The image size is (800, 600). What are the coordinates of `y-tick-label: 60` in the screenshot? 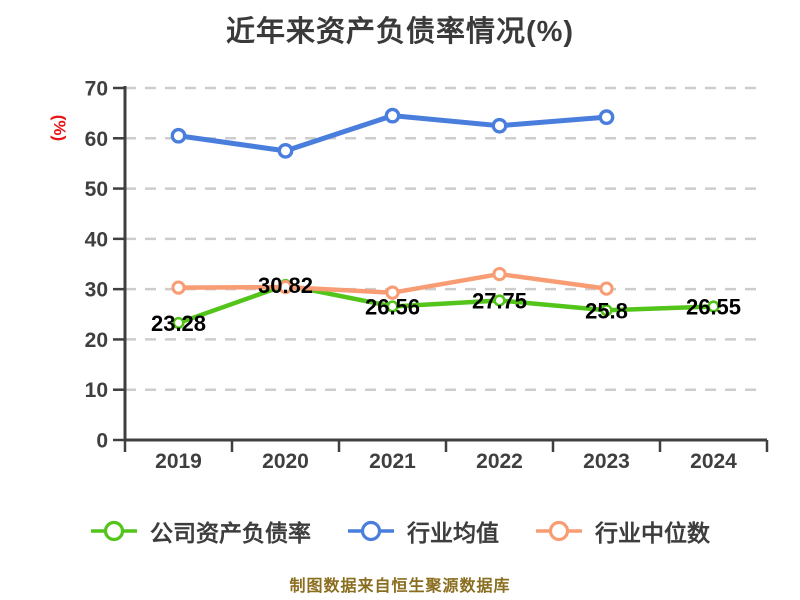 It's located at (96, 139).